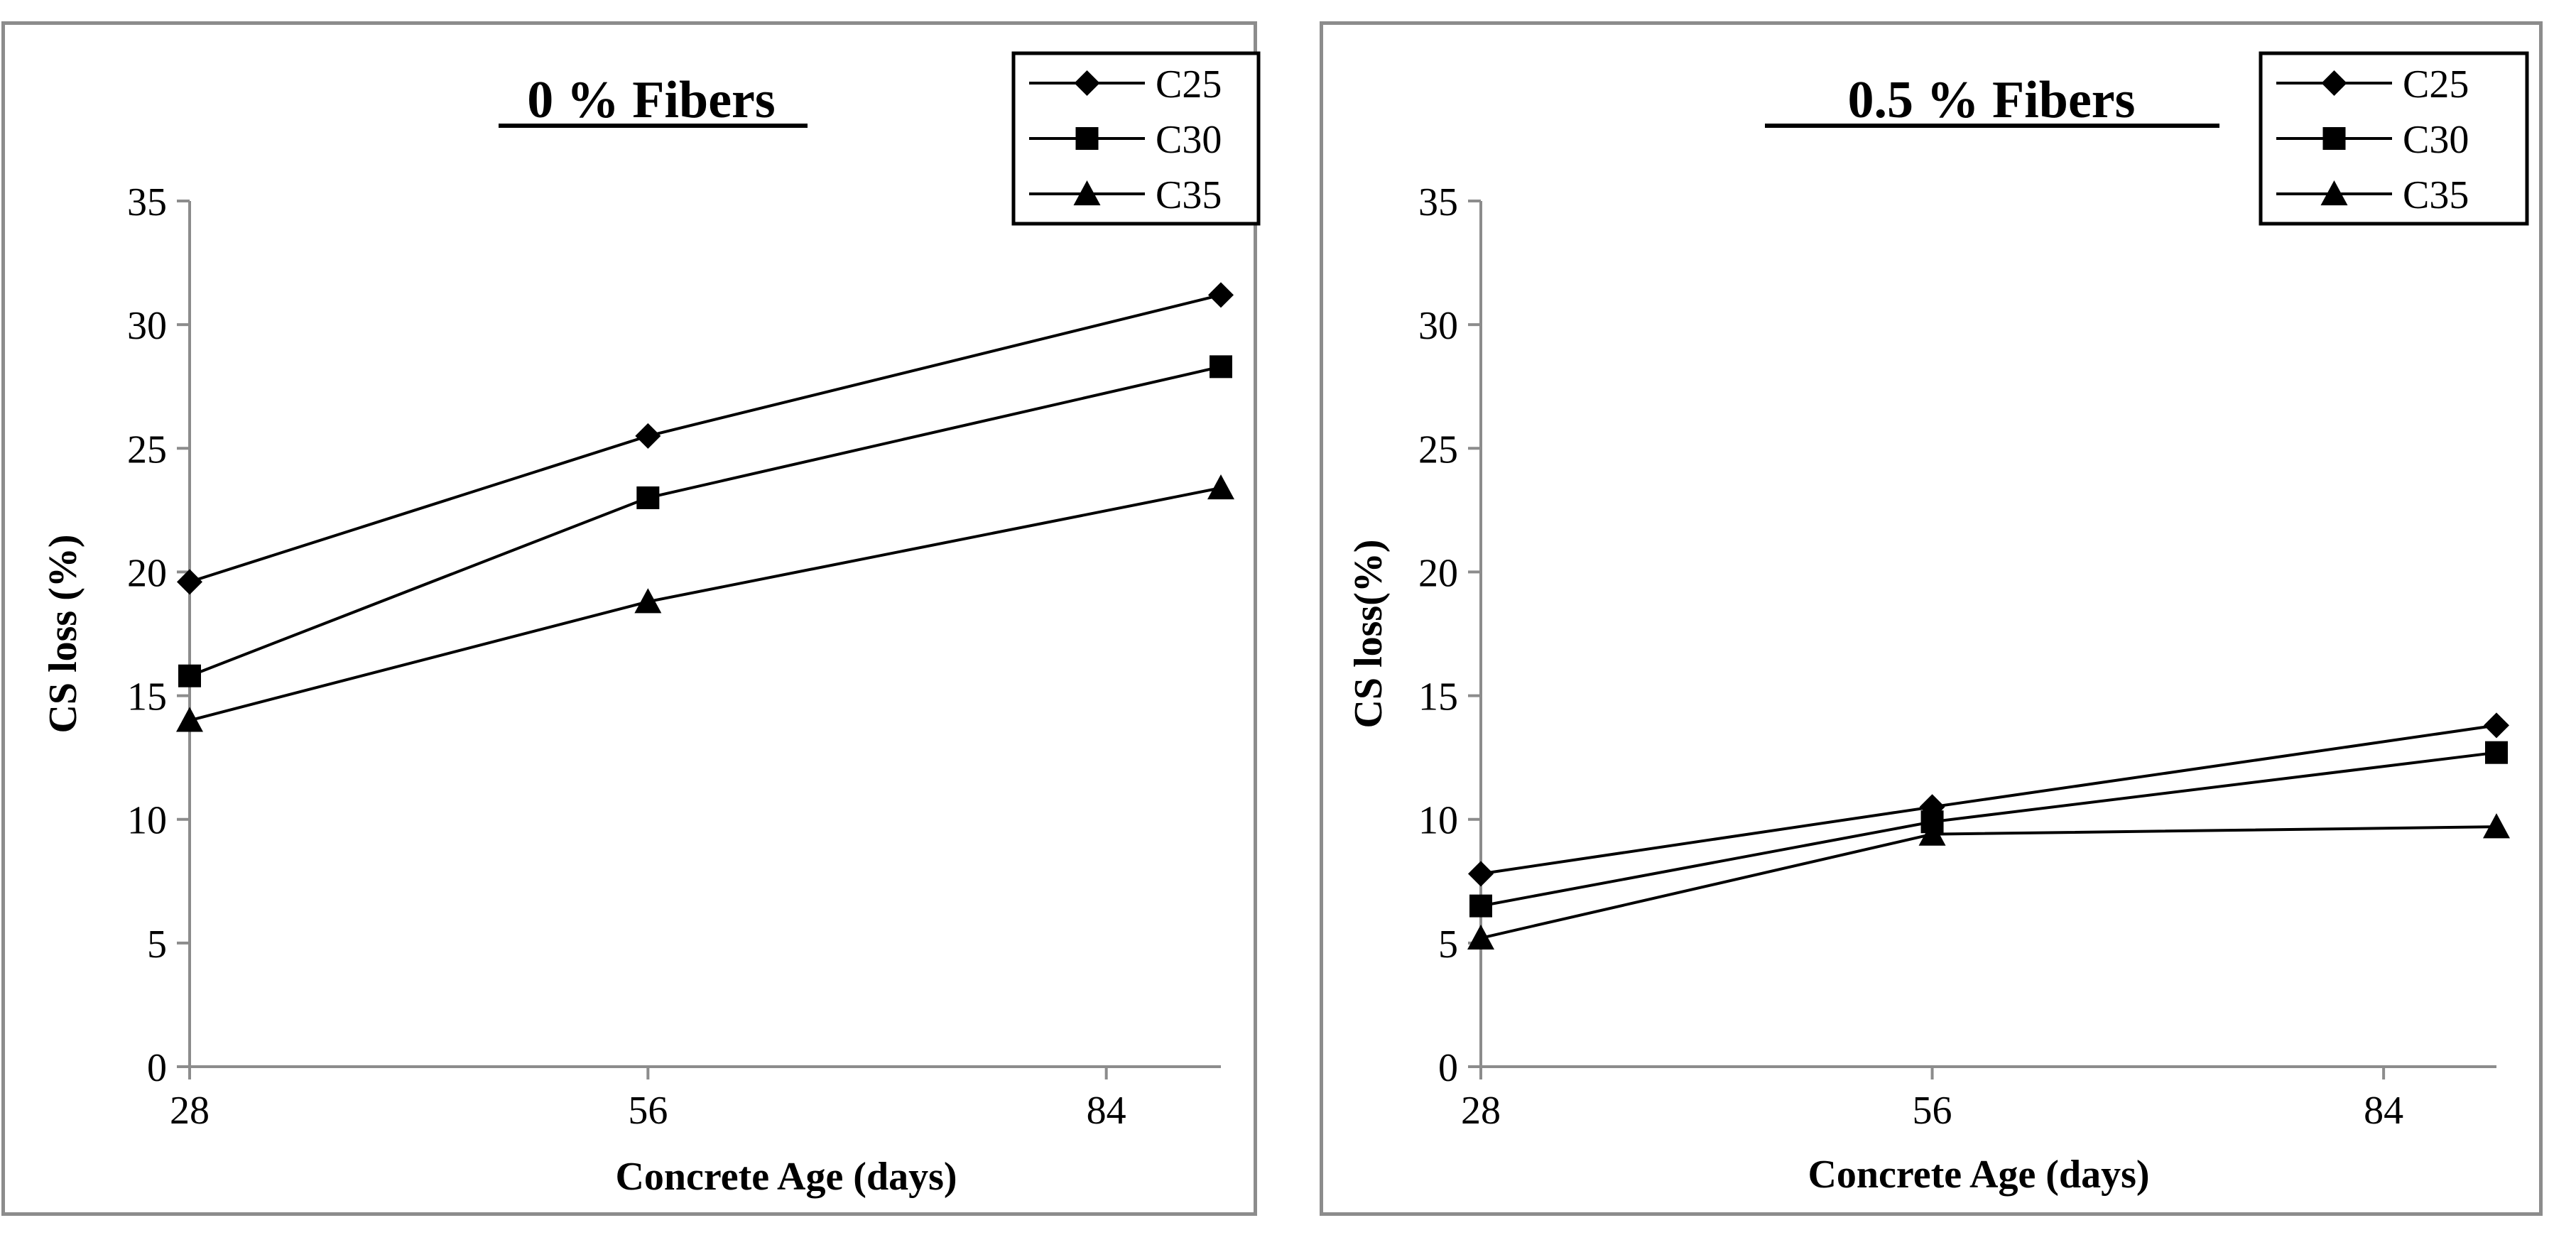  Describe the element at coordinates (63, 633) in the screenshot. I see `y-axis-label: CS loss (%)` at that location.